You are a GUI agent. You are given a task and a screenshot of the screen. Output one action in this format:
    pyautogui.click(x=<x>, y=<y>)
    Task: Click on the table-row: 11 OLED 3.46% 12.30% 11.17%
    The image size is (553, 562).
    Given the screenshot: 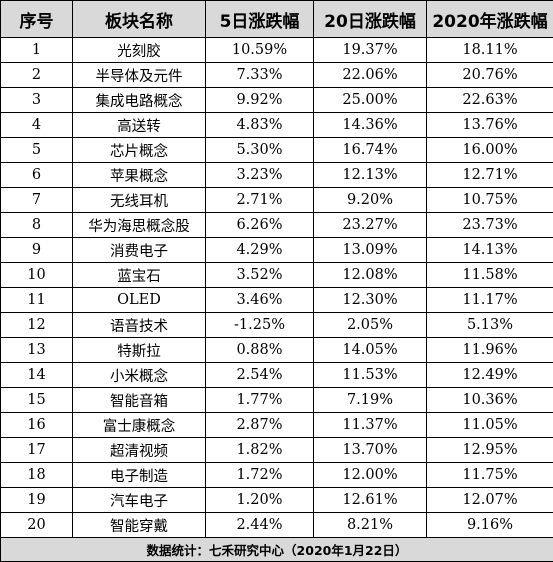 What is the action you would take?
    pyautogui.click(x=276, y=300)
    